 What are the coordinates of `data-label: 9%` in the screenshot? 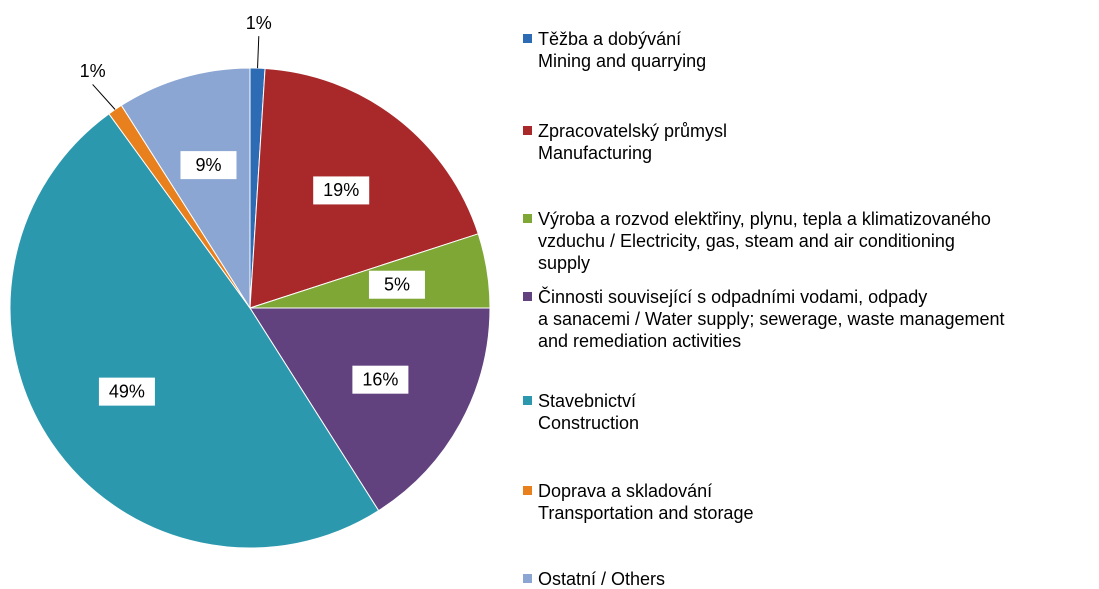 It's located at (208, 165).